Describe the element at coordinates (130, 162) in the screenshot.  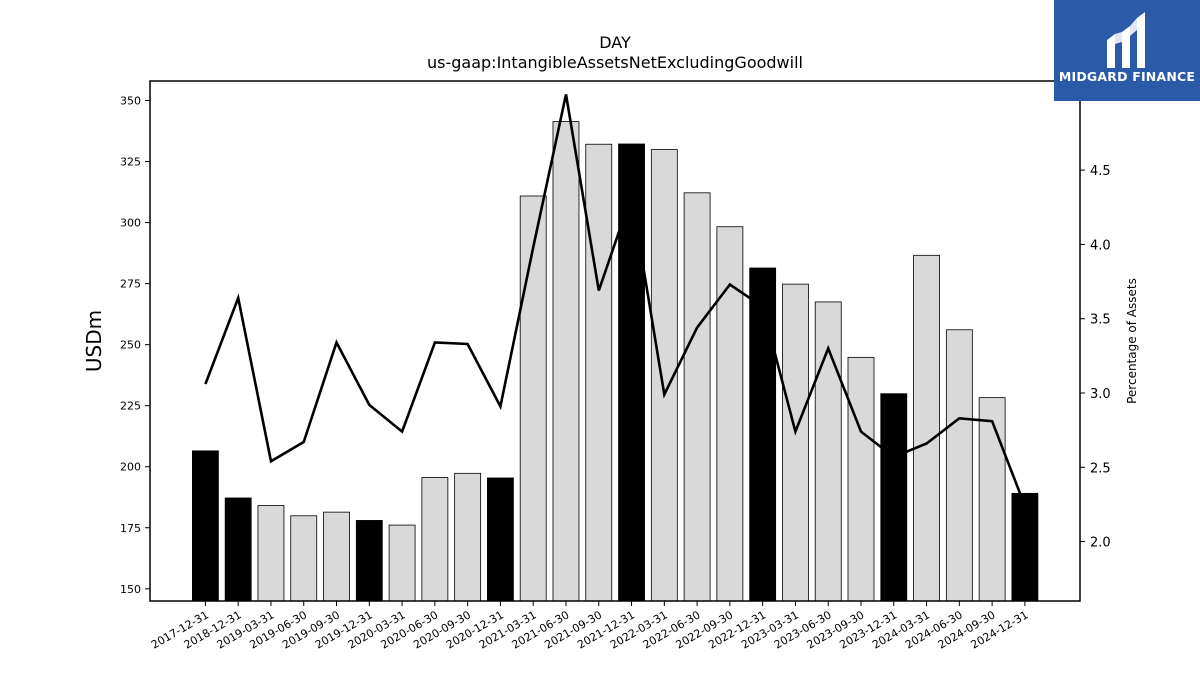
I see `y-tick-label: 325` at that location.